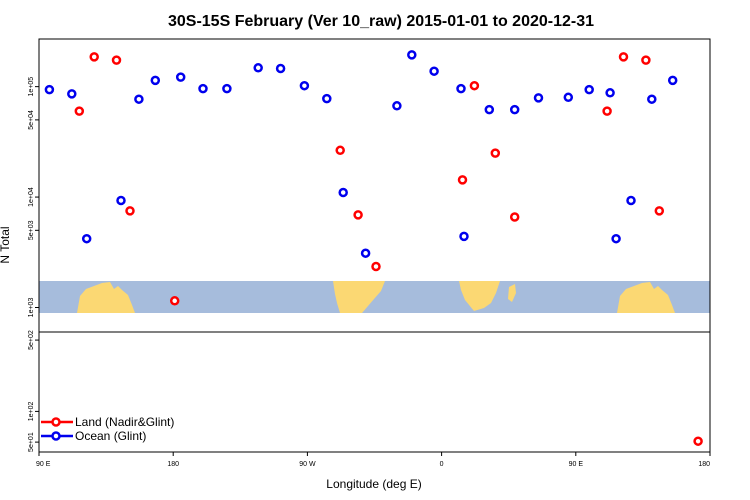 The image size is (750, 500). Describe the element at coordinates (646, 297) in the screenshot. I see `map-land-australia-repeat` at that location.